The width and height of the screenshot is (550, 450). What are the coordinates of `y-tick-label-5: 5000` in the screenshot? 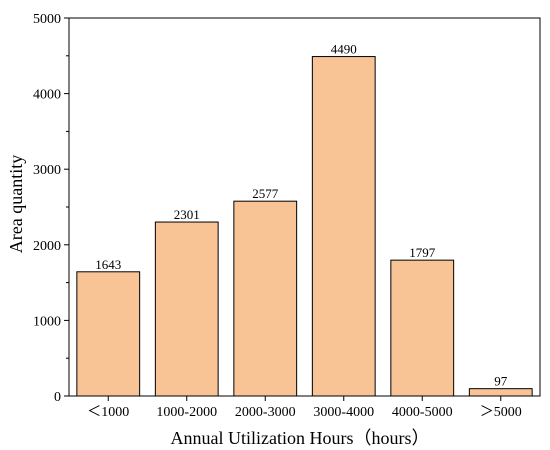 It's located at (47, 19).